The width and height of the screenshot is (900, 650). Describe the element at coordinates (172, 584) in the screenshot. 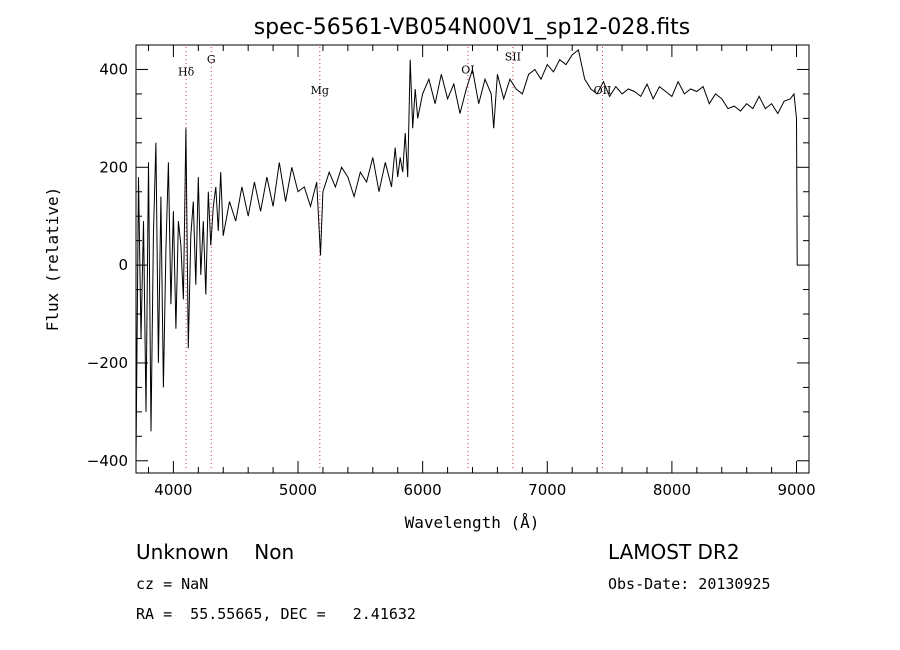

I see `redshift-label: cz = NaN` at that location.